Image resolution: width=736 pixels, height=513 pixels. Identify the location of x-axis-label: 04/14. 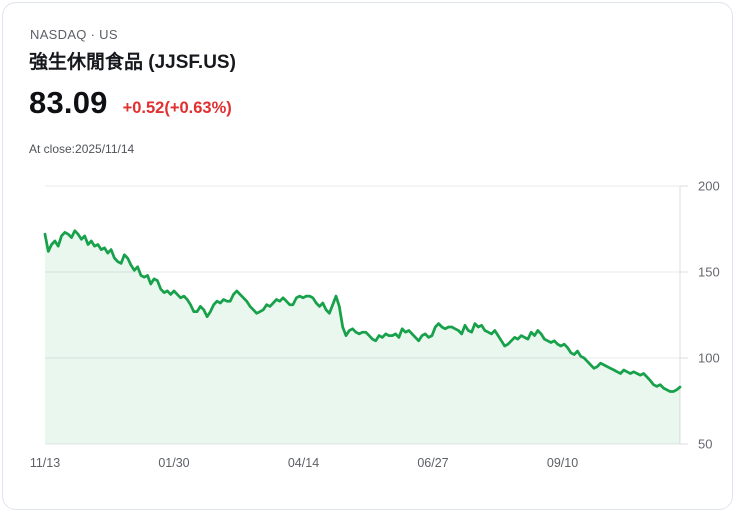
(303, 463).